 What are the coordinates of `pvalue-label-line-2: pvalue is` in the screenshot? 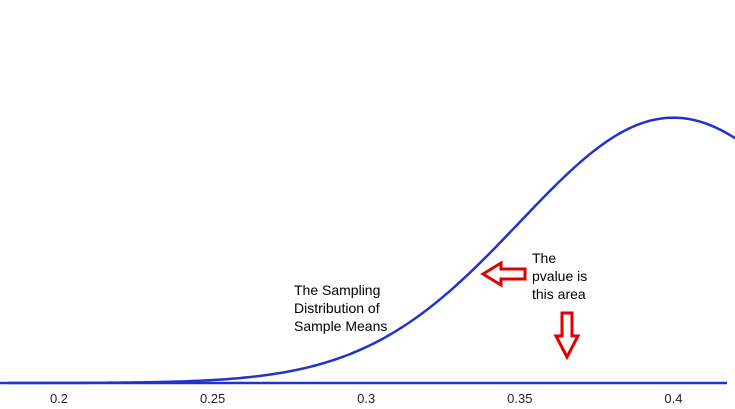 It's located at (559, 276).